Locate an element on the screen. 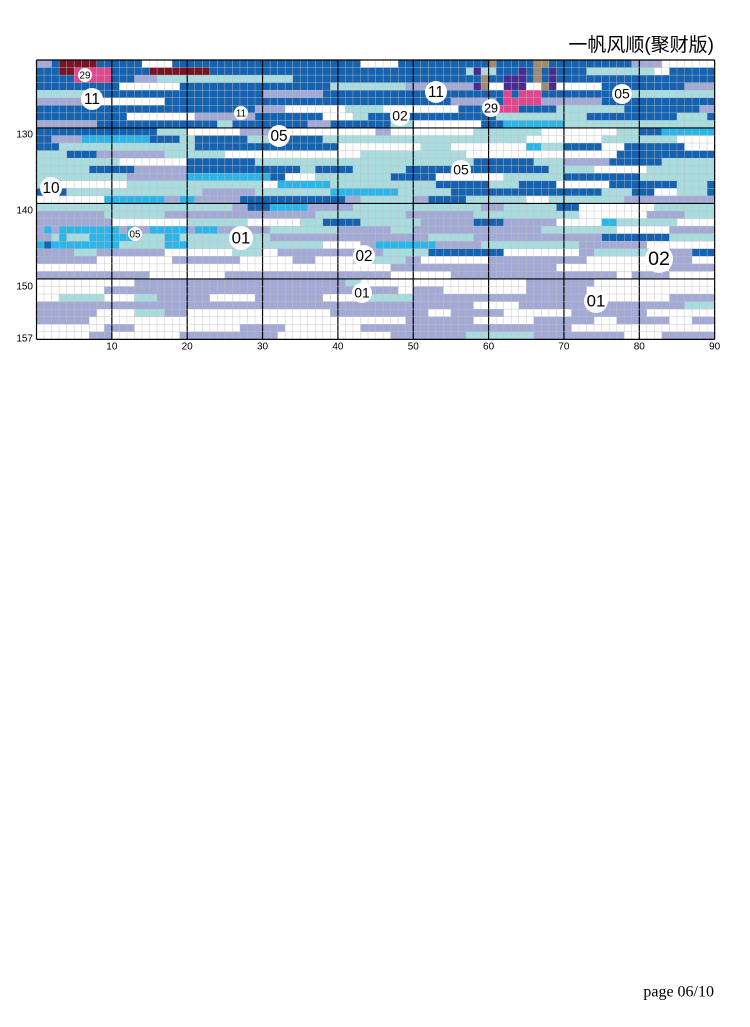 The width and height of the screenshot is (750, 1027). column-label: 30 is located at coordinates (263, 347).